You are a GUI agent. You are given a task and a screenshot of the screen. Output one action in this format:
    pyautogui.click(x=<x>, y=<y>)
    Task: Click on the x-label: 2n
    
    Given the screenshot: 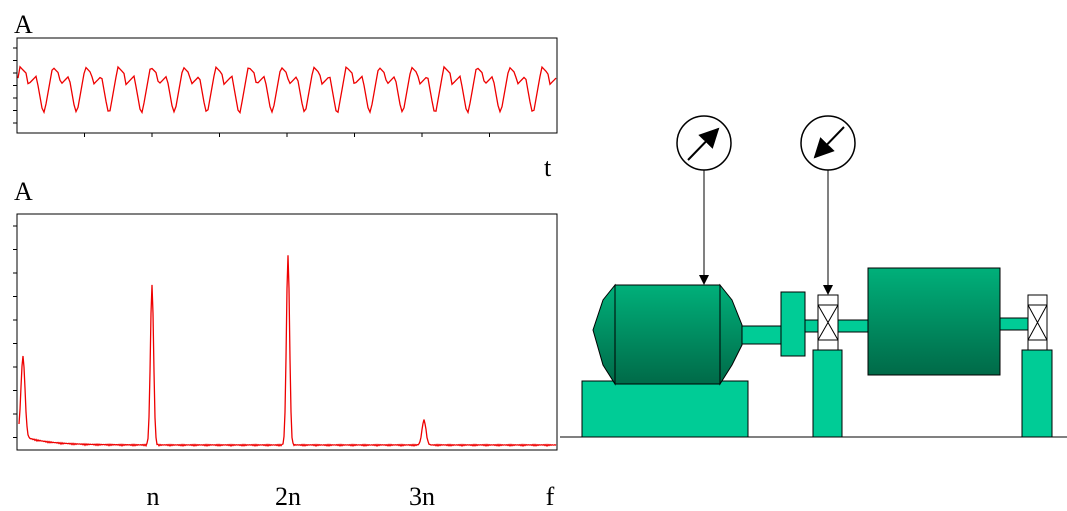 What is the action you would take?
    pyautogui.click(x=288, y=496)
    